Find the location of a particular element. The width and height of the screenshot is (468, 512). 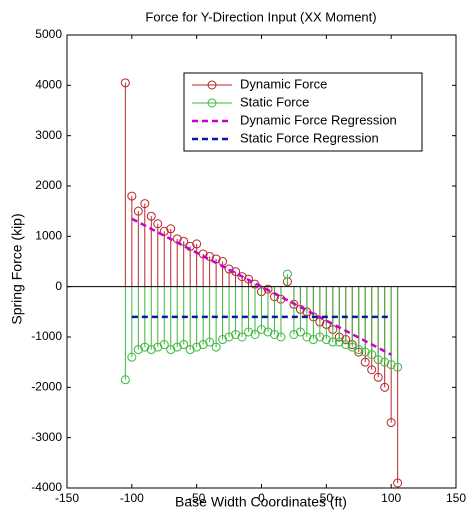

chart-title: Force for Y-Direction Input (XX Moment) is located at coordinates (260, 16).